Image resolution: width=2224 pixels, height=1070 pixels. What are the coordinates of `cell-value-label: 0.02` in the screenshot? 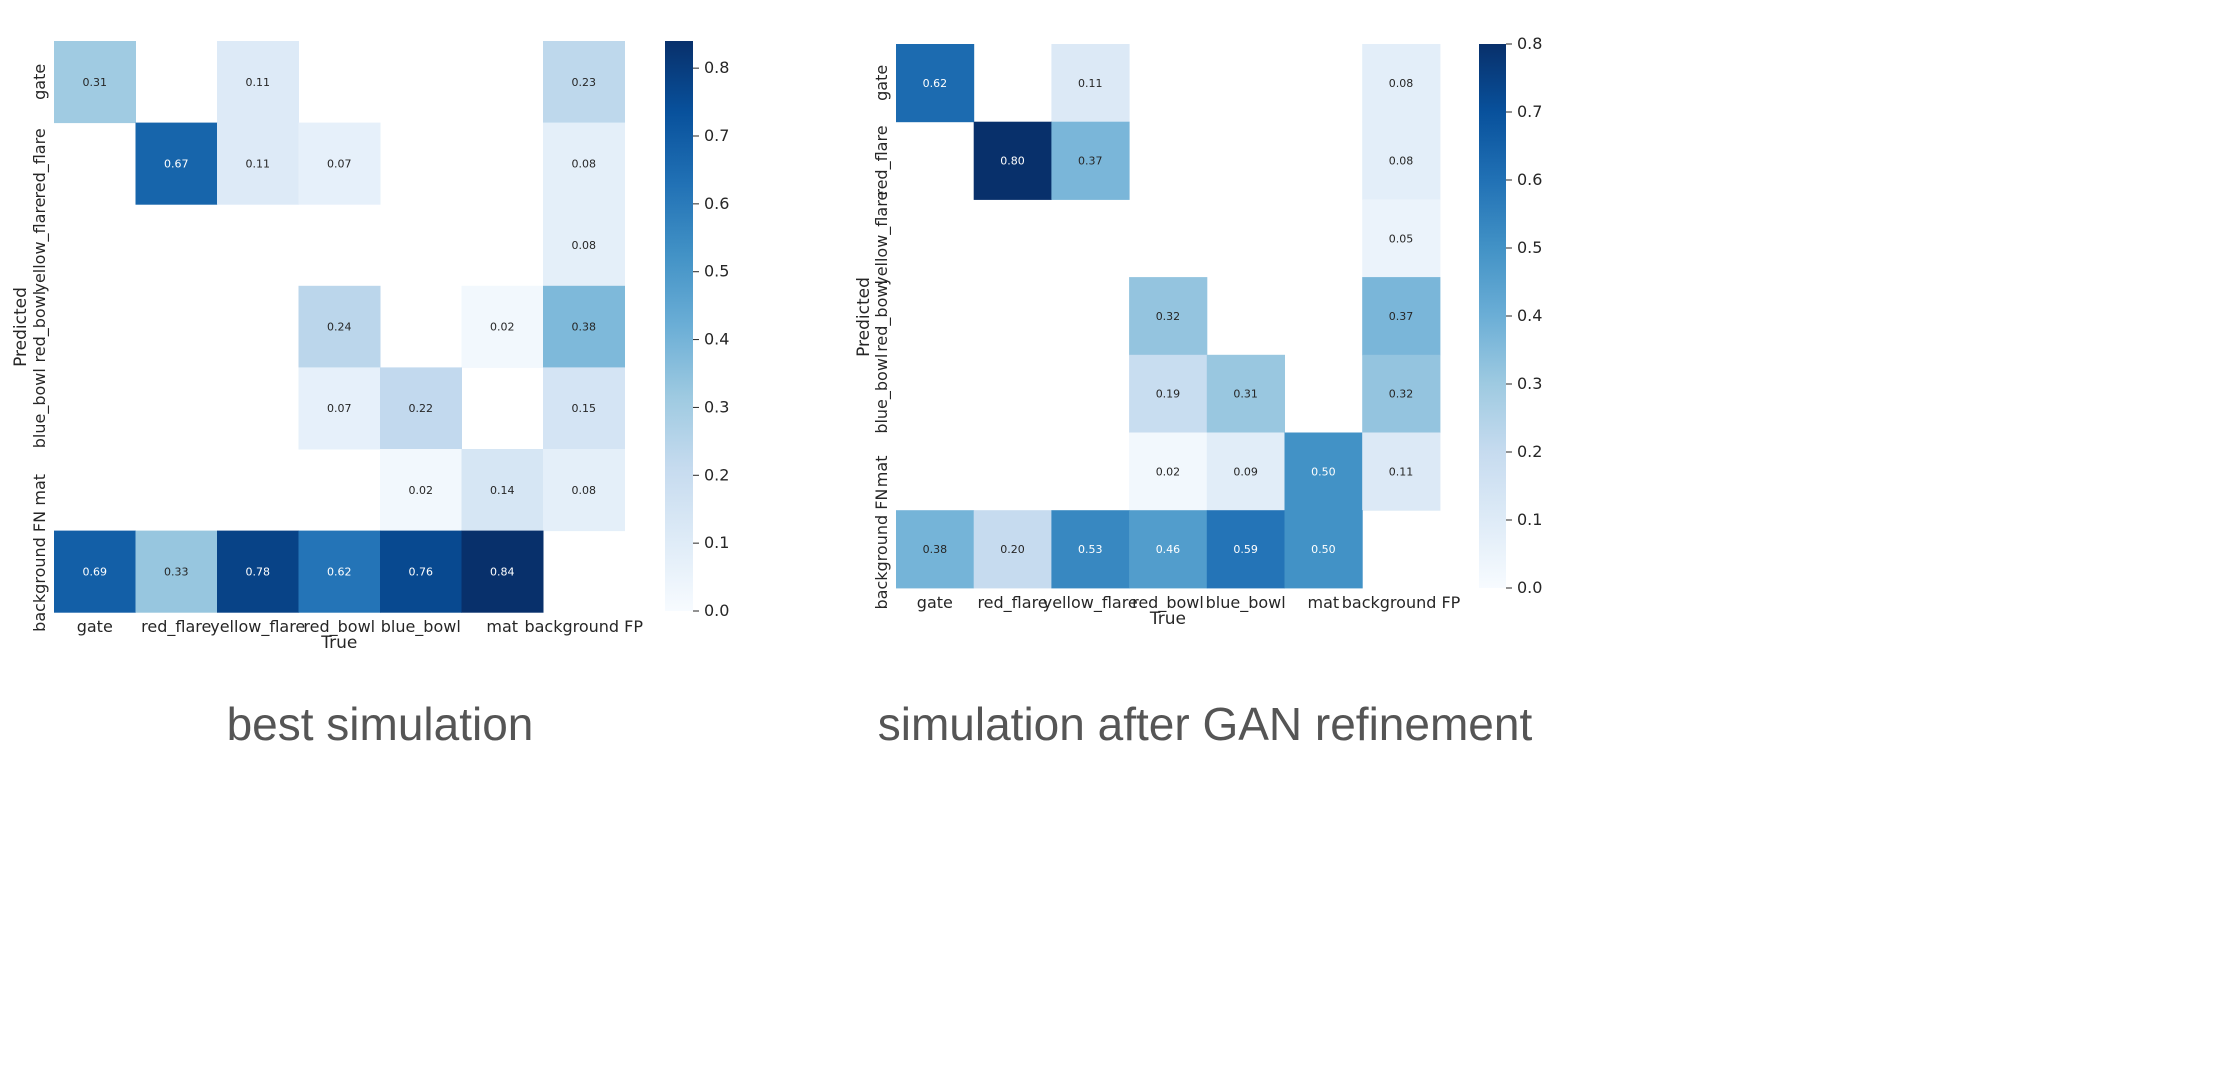 It's located at (502, 327).